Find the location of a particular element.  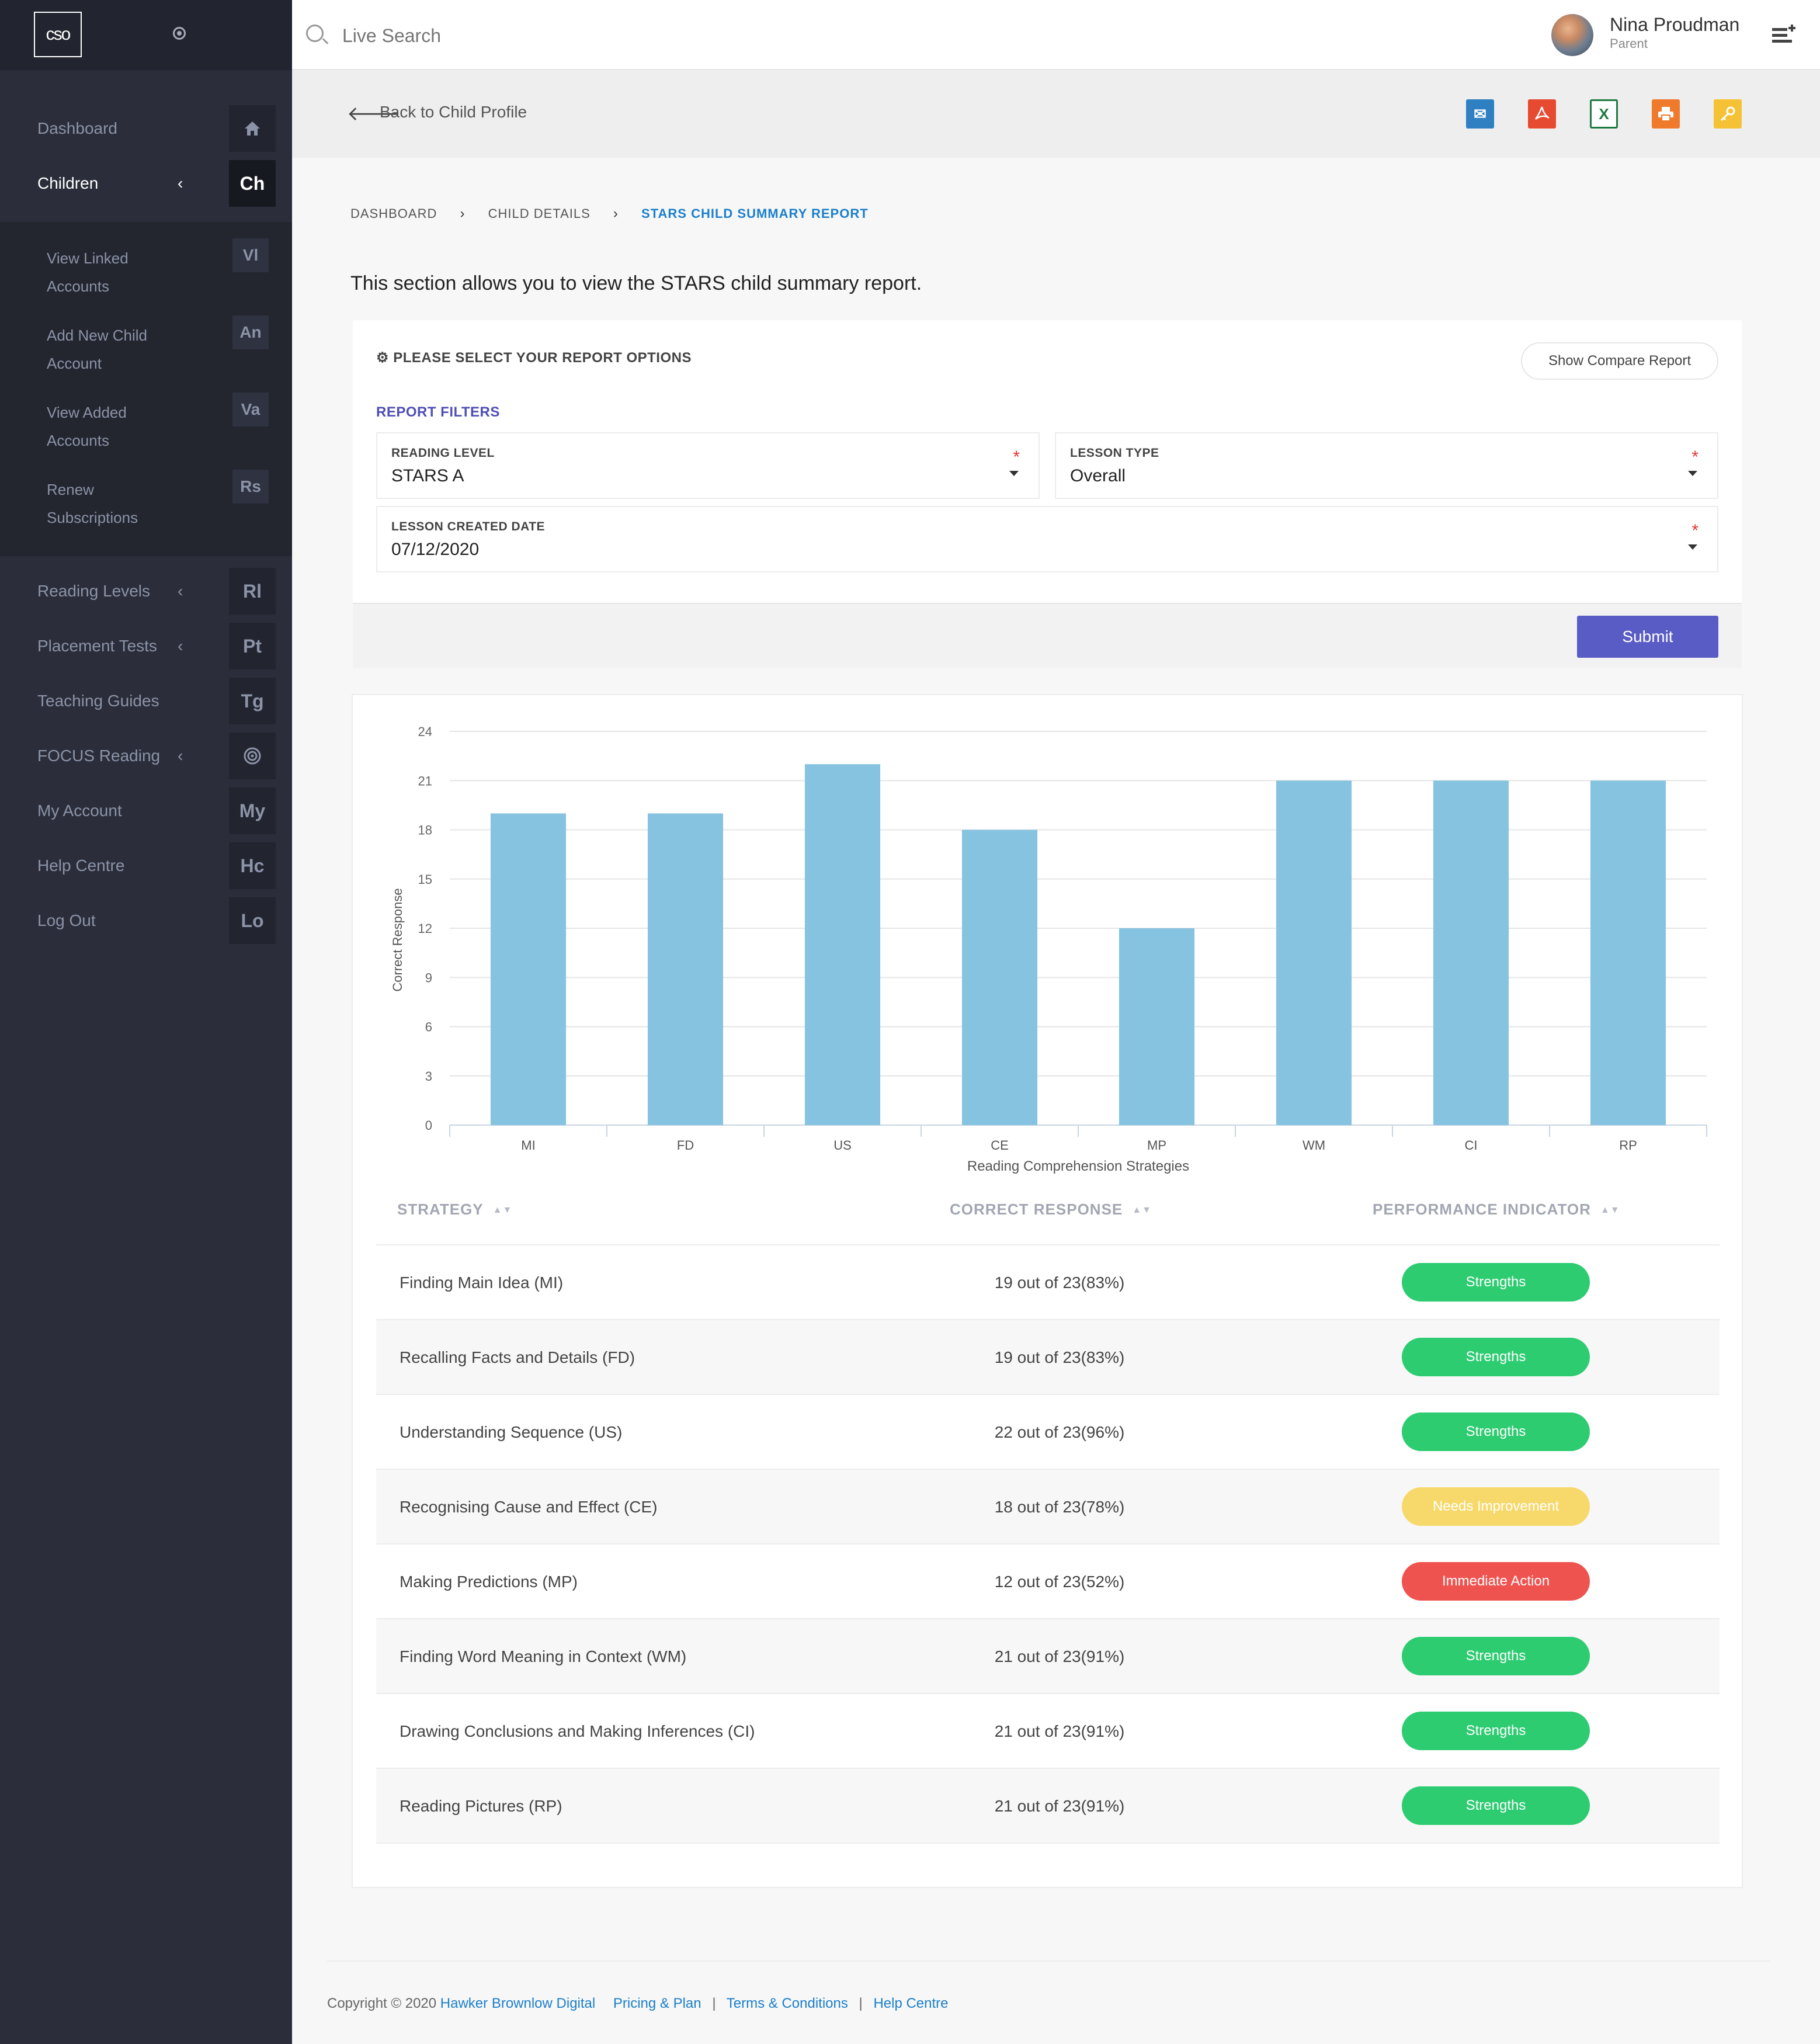

sidebar-item-placement-tests: Placement Tests ‹ Pt is located at coordinates (146, 646).